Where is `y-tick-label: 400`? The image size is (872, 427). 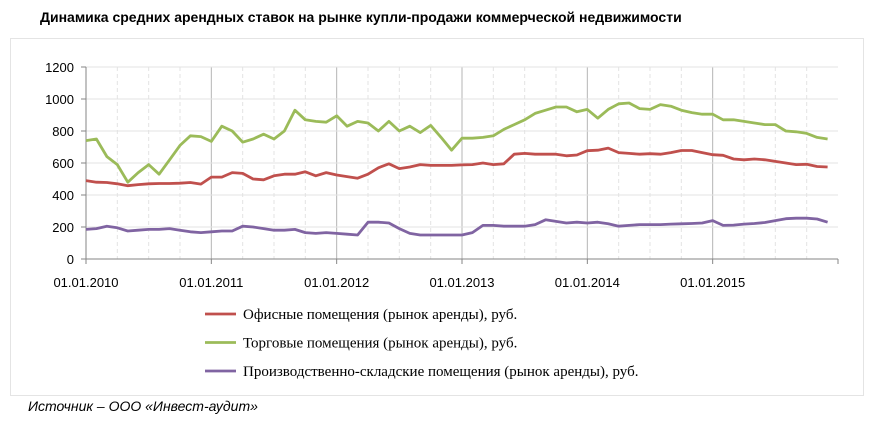 y-tick-label: 400 is located at coordinates (63, 195).